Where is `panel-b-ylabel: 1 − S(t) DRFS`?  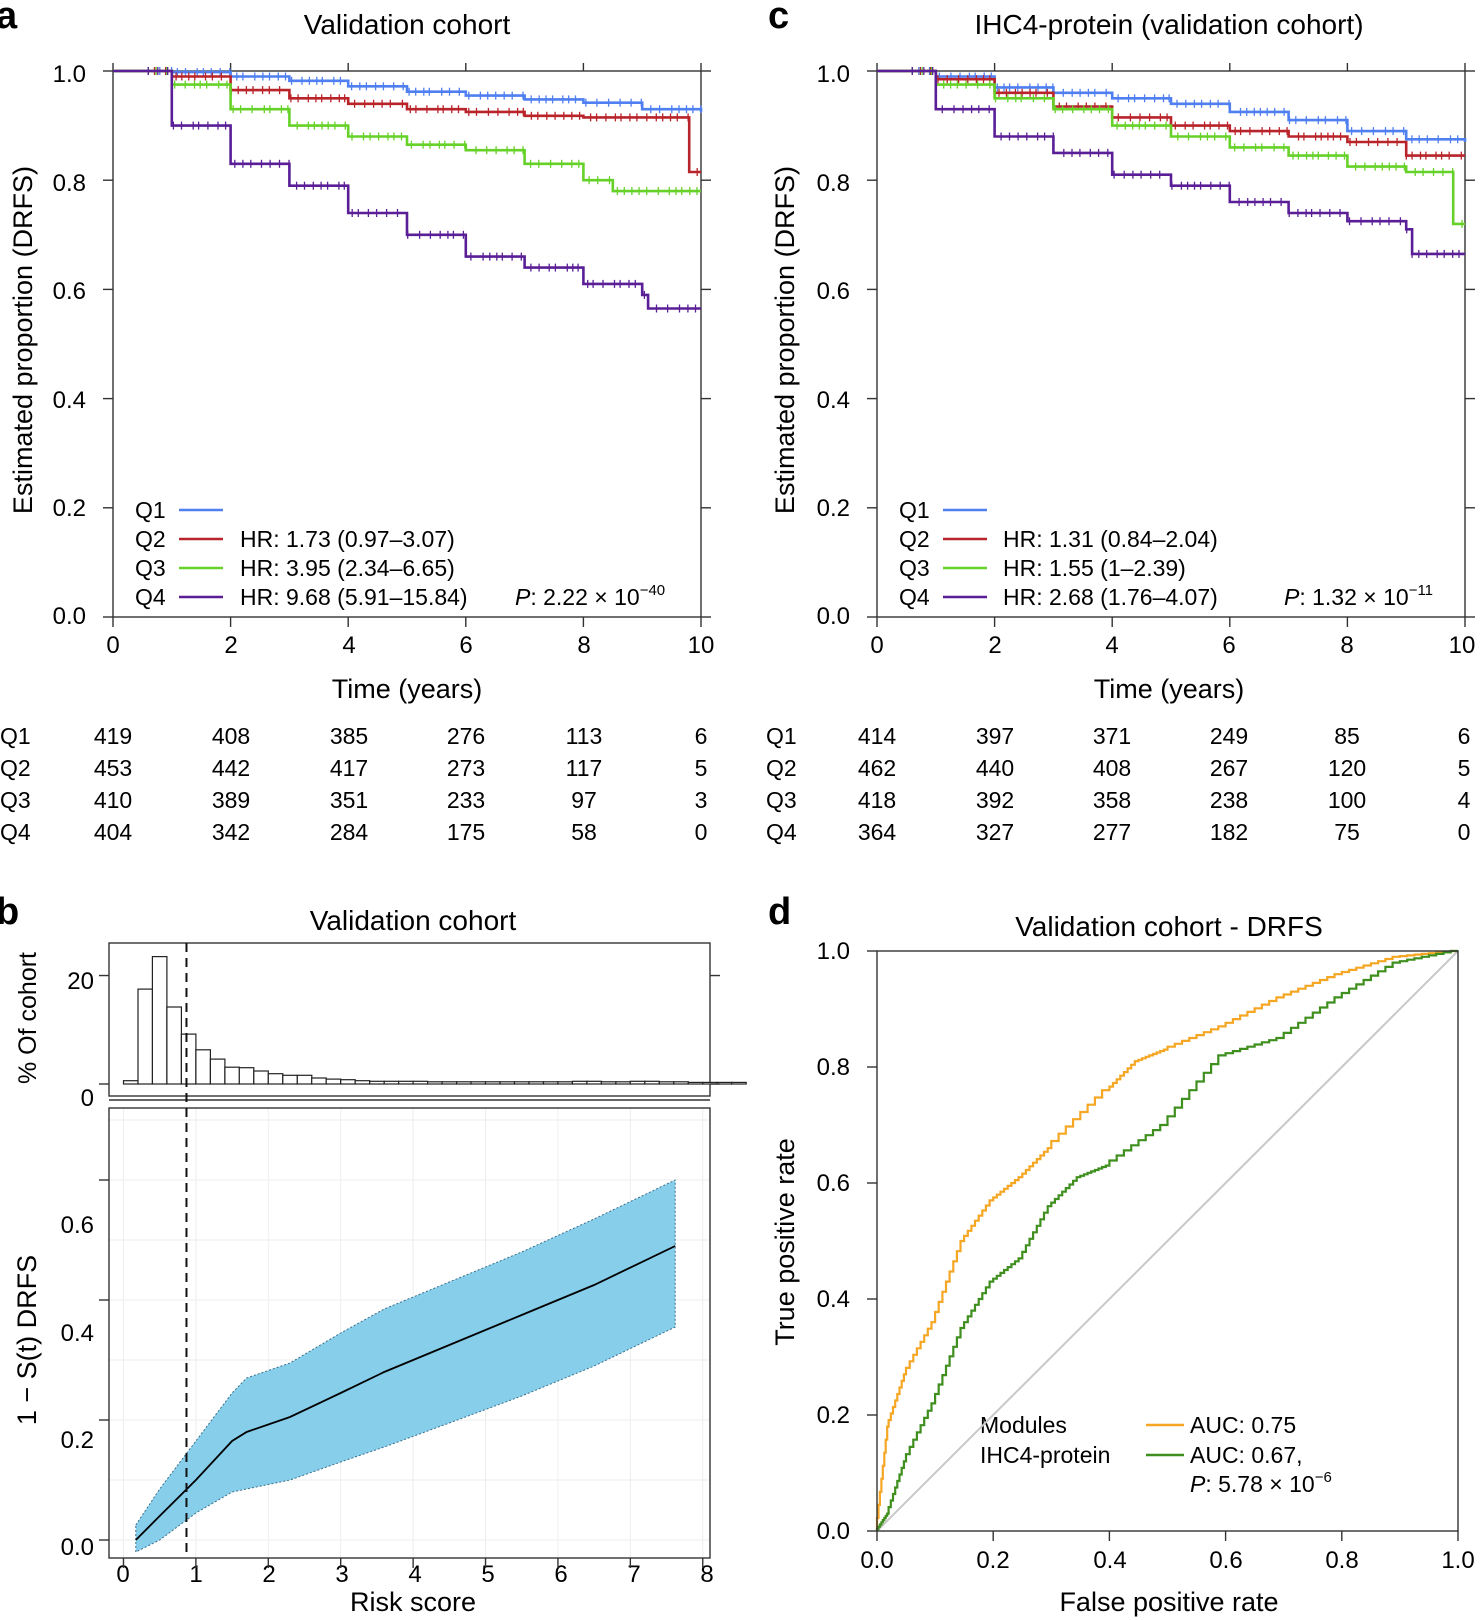
panel-b-ylabel: 1 − S(t) DRFS is located at coordinates (27, 1340).